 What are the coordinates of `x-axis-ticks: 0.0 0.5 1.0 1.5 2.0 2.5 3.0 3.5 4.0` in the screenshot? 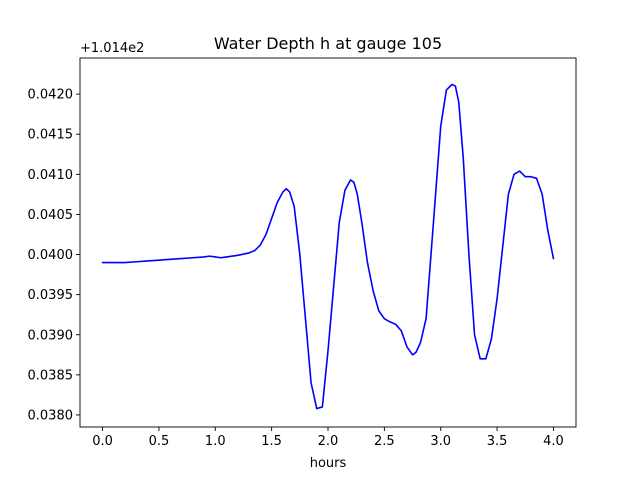 It's located at (328, 438).